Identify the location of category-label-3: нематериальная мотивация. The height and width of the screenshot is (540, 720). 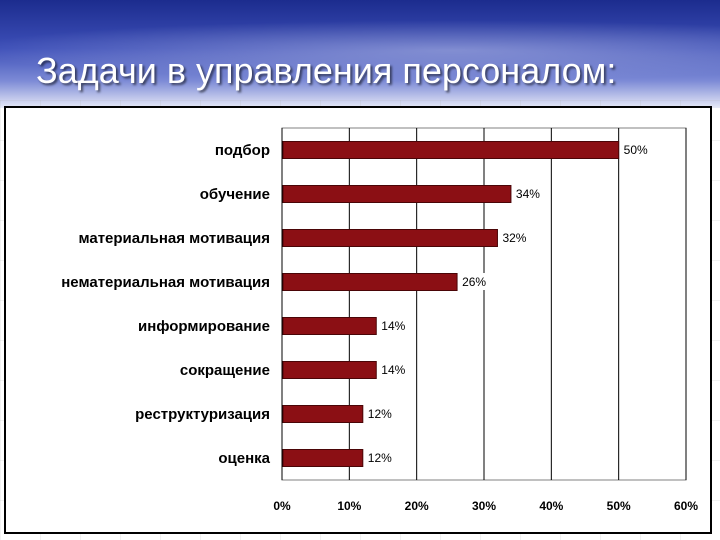
(165, 282).